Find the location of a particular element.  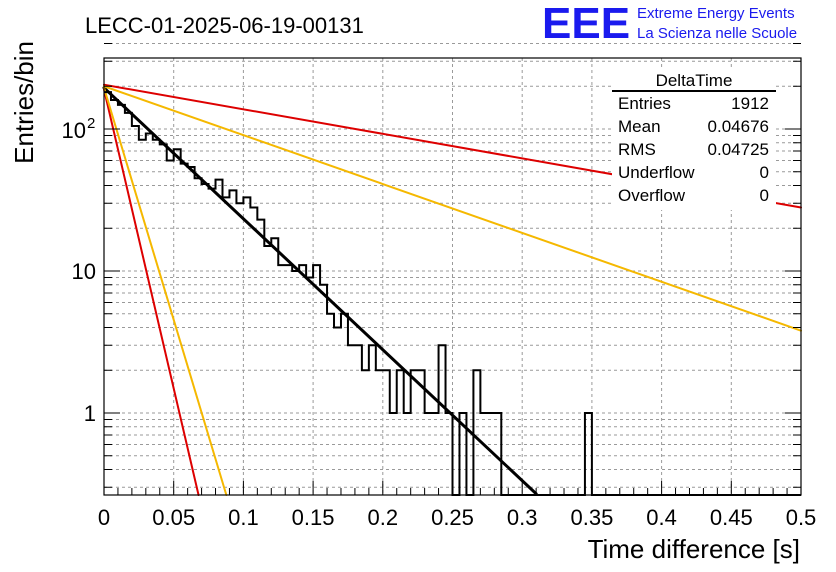

x-tick-label: 0.15 is located at coordinates (313, 517).